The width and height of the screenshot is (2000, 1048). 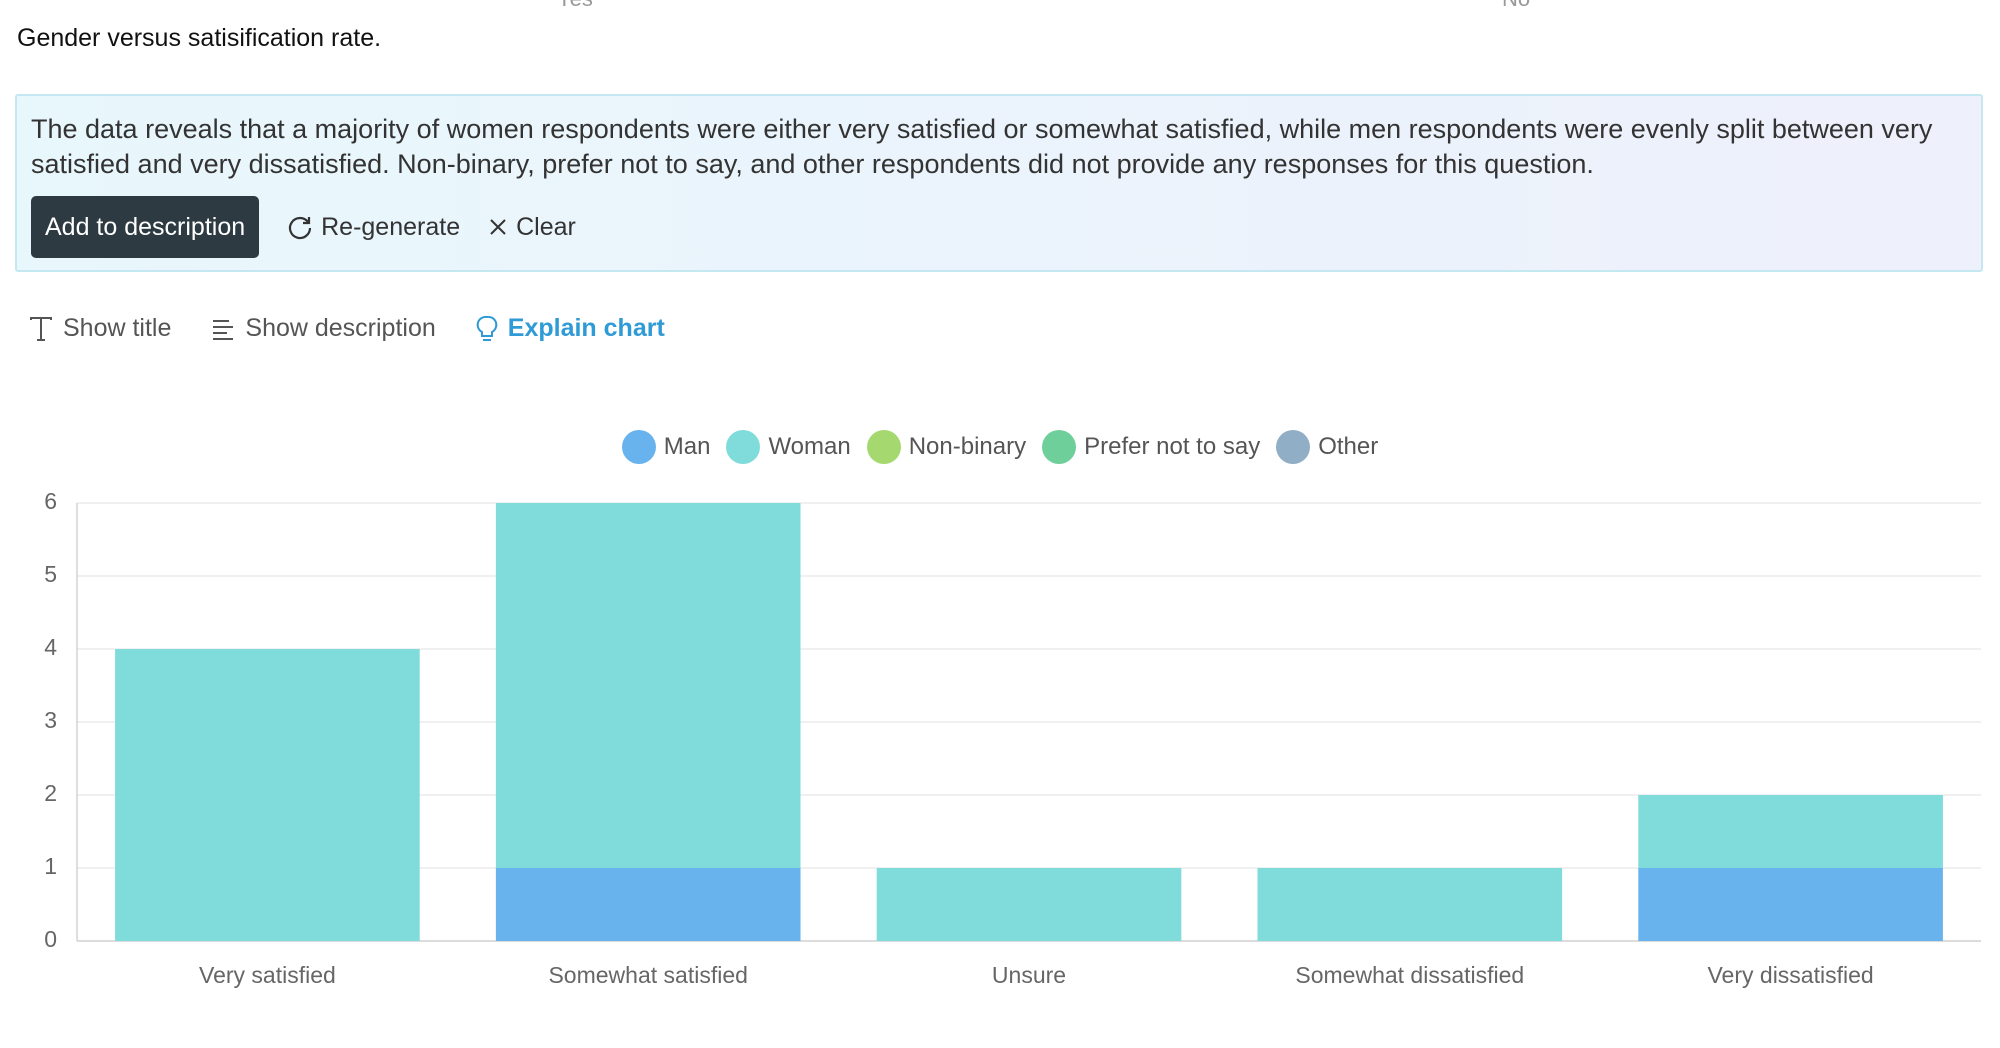 What do you see at coordinates (687, 446) in the screenshot?
I see `legend-label: Man` at bounding box center [687, 446].